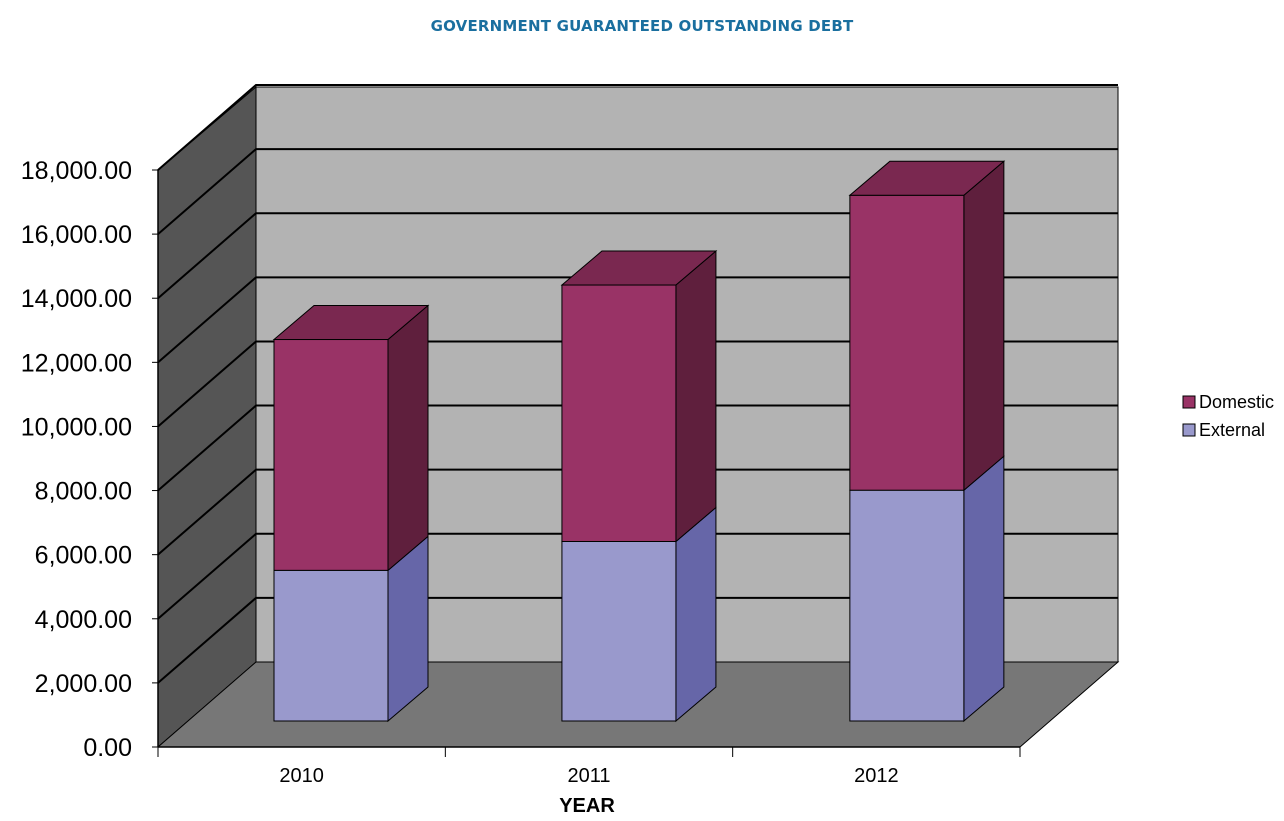 This screenshot has width=1284, height=821. What do you see at coordinates (639, 268) in the screenshot?
I see `bar-top-2011` at bounding box center [639, 268].